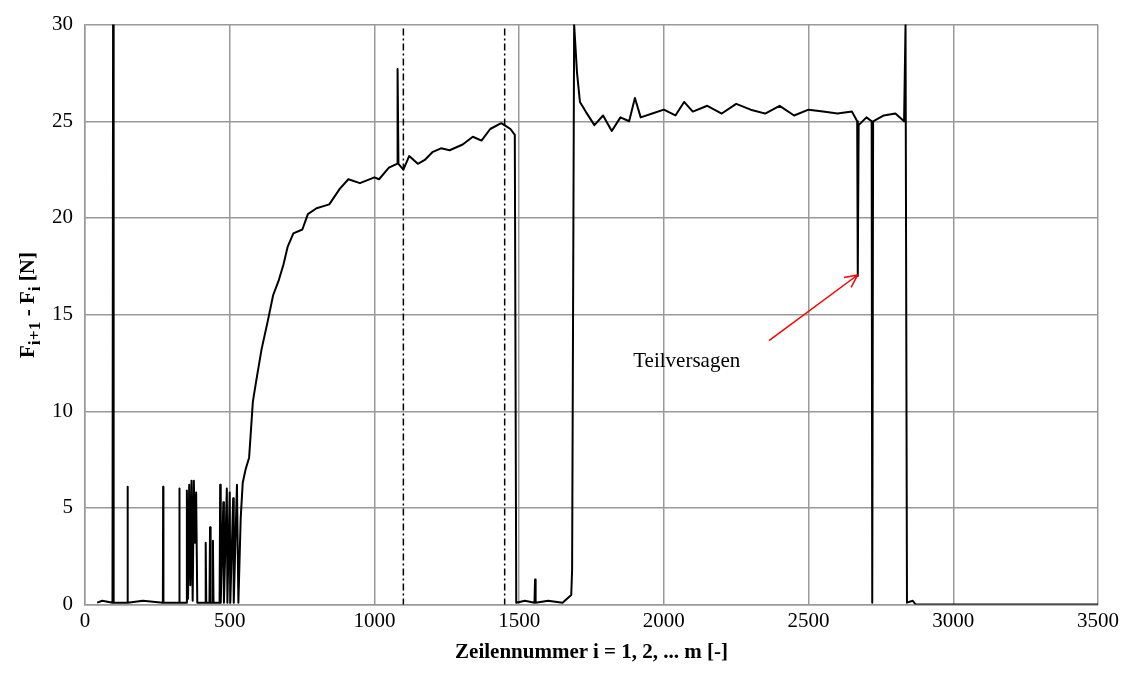 The image size is (1128, 673). I want to click on y-tick-label: 0, so click(67, 603).